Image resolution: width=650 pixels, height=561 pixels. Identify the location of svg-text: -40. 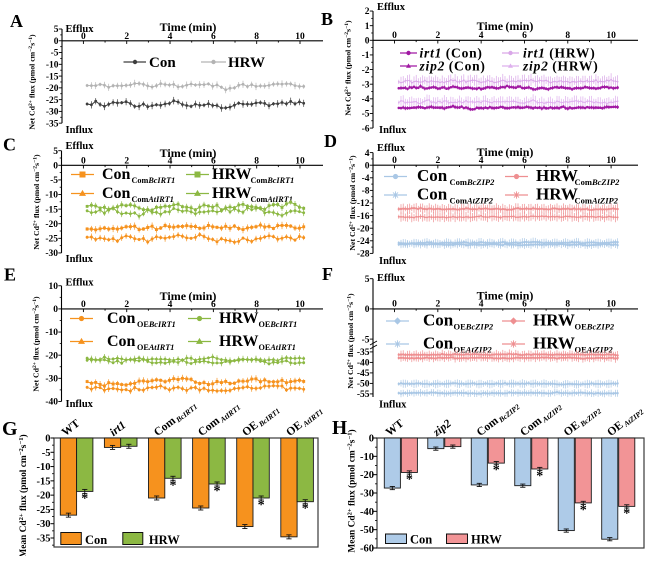
(367, 512).